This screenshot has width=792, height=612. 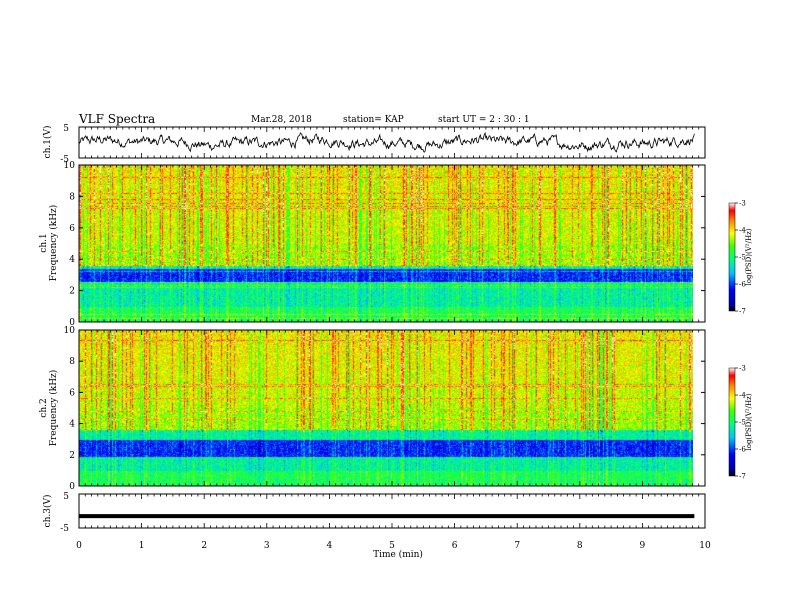 I want to click on ch2-spectrogram-ytick-label: 10, so click(x=70, y=331).